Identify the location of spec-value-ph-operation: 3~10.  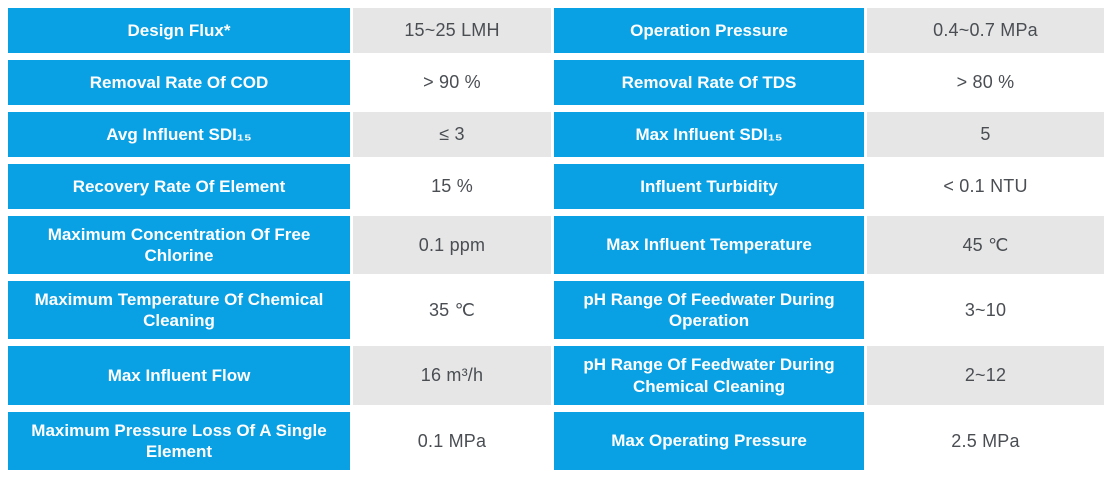
(985, 310).